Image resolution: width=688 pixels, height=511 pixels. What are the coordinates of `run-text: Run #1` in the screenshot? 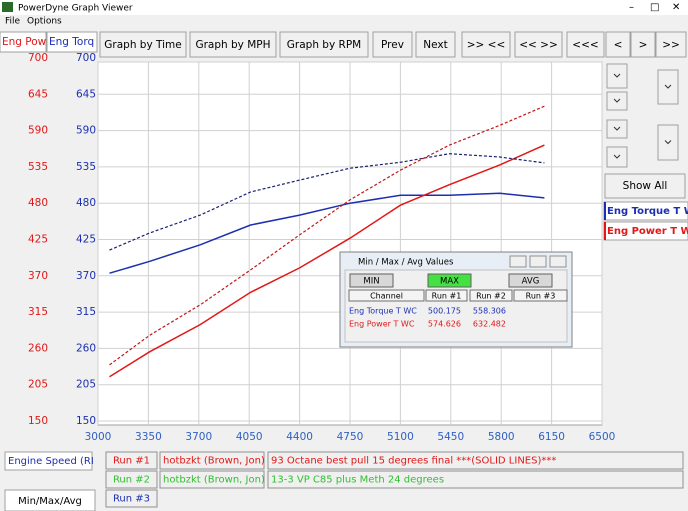 It's located at (131, 461).